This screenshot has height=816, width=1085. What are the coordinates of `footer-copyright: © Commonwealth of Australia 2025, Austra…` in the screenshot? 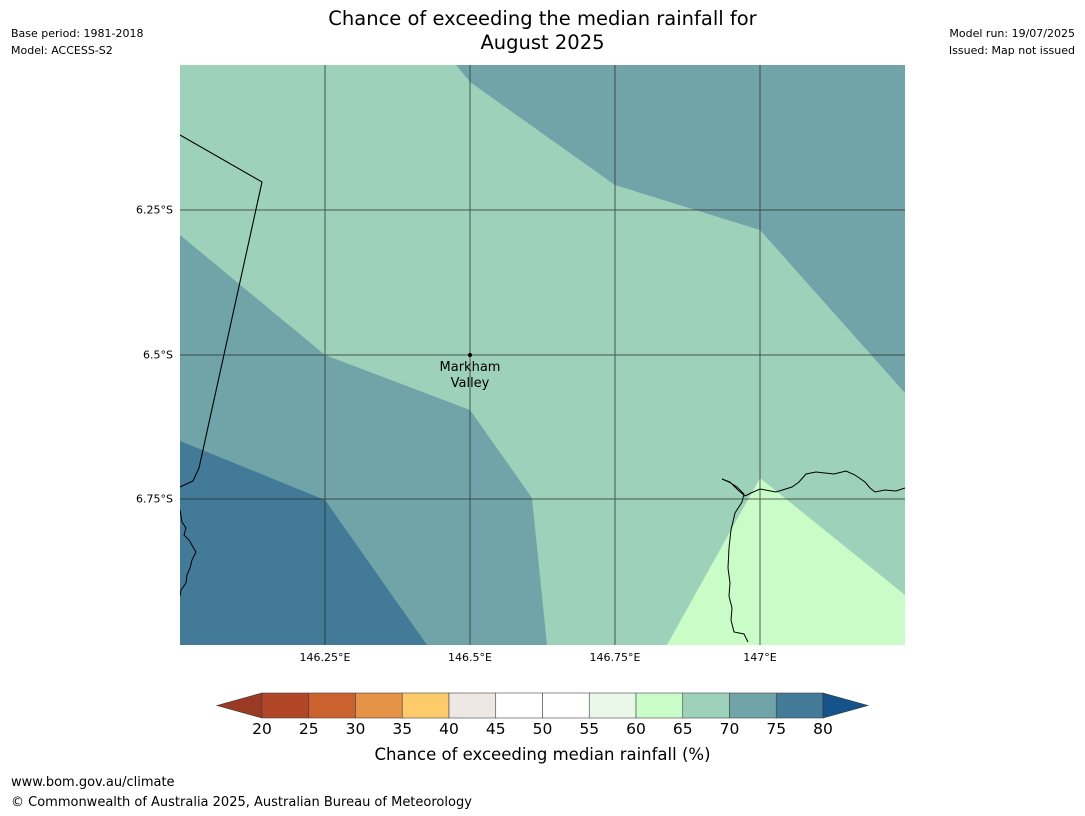 It's located at (241, 802).